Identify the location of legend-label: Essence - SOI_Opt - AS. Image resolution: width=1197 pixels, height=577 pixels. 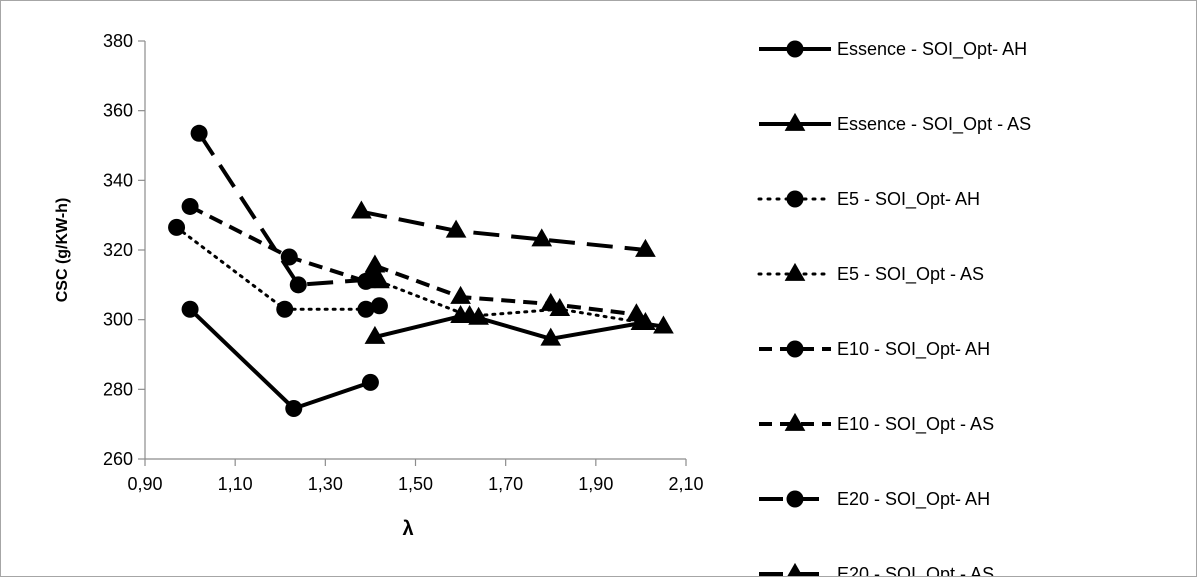
(934, 124).